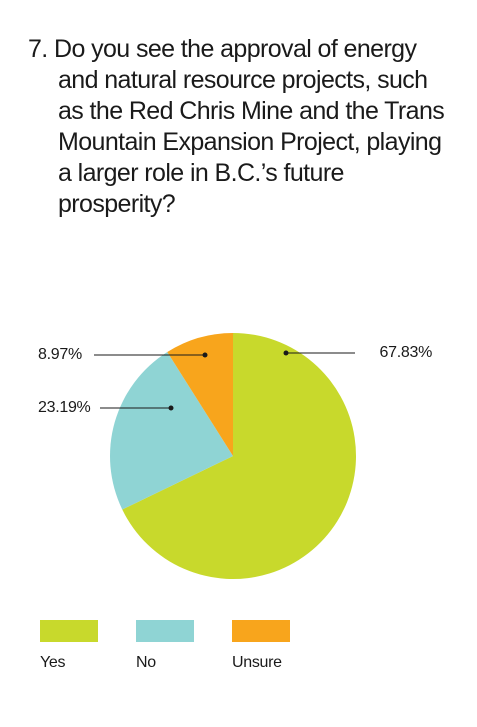 The width and height of the screenshot is (477, 727). What do you see at coordinates (257, 662) in the screenshot?
I see `legend-label: Unsure` at bounding box center [257, 662].